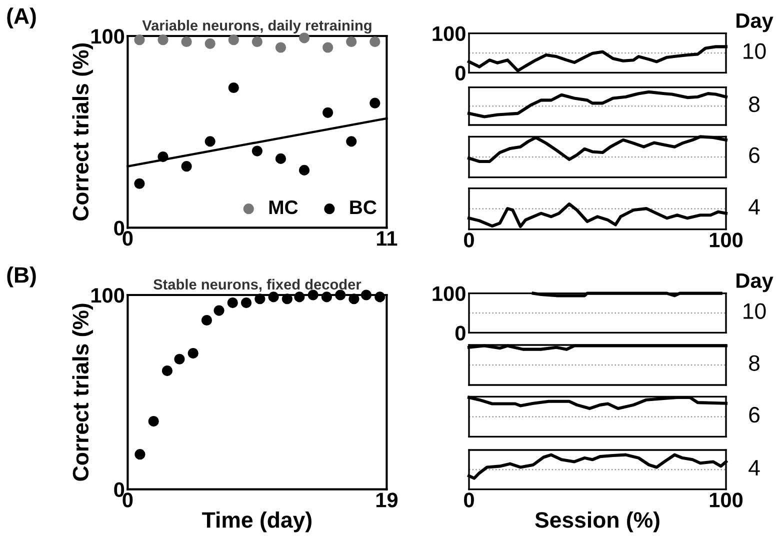 This screenshot has height=536, width=778. Describe the element at coordinates (283, 207) in the screenshot. I see `legend-label: MC` at that location.